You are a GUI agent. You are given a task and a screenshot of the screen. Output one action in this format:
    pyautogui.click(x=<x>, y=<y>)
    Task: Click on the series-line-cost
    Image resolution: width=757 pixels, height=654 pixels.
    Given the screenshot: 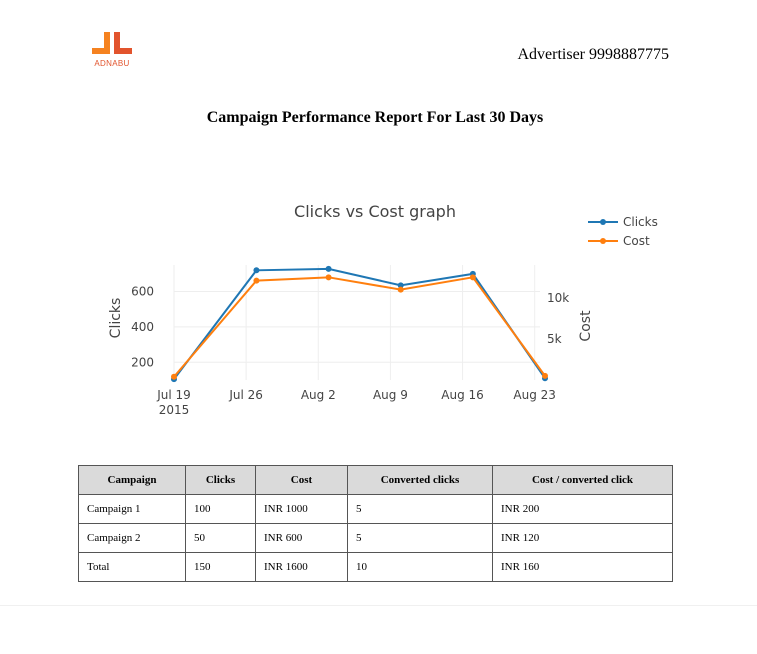 What is the action you would take?
    pyautogui.click(x=359, y=327)
    